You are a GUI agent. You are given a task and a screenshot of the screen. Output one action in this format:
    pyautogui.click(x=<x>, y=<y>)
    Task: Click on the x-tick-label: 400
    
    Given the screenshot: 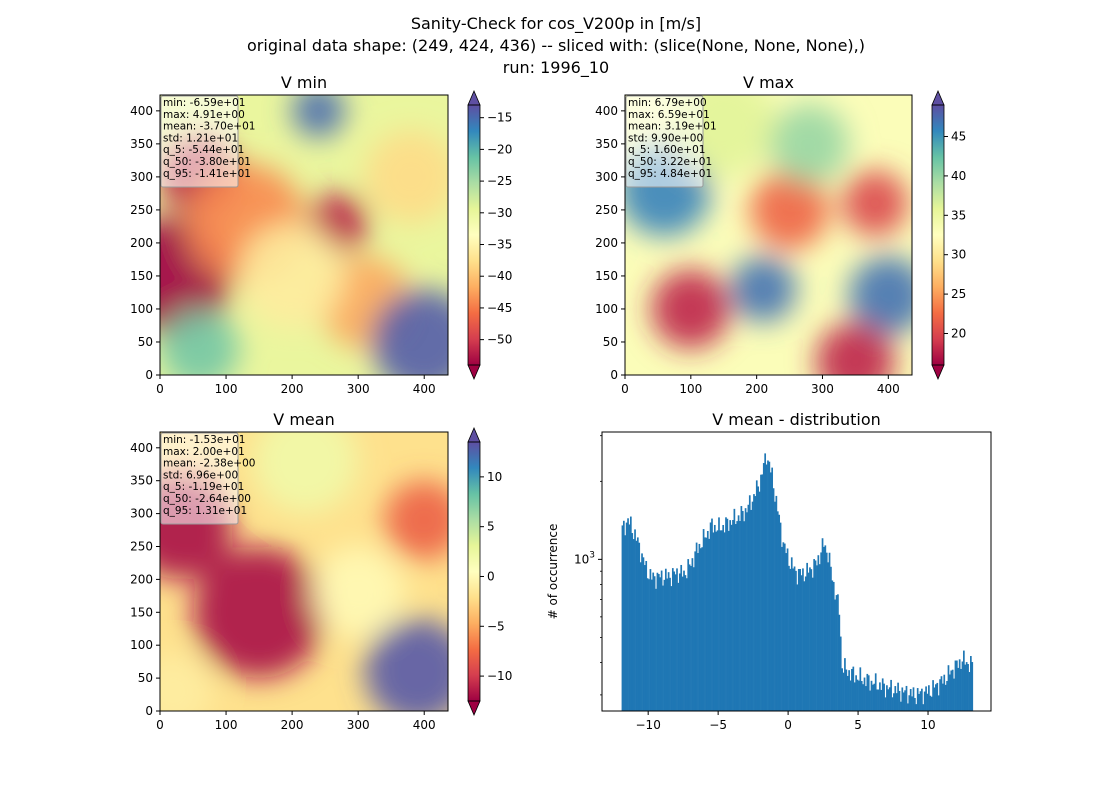 What is the action you would take?
    pyautogui.click(x=424, y=389)
    